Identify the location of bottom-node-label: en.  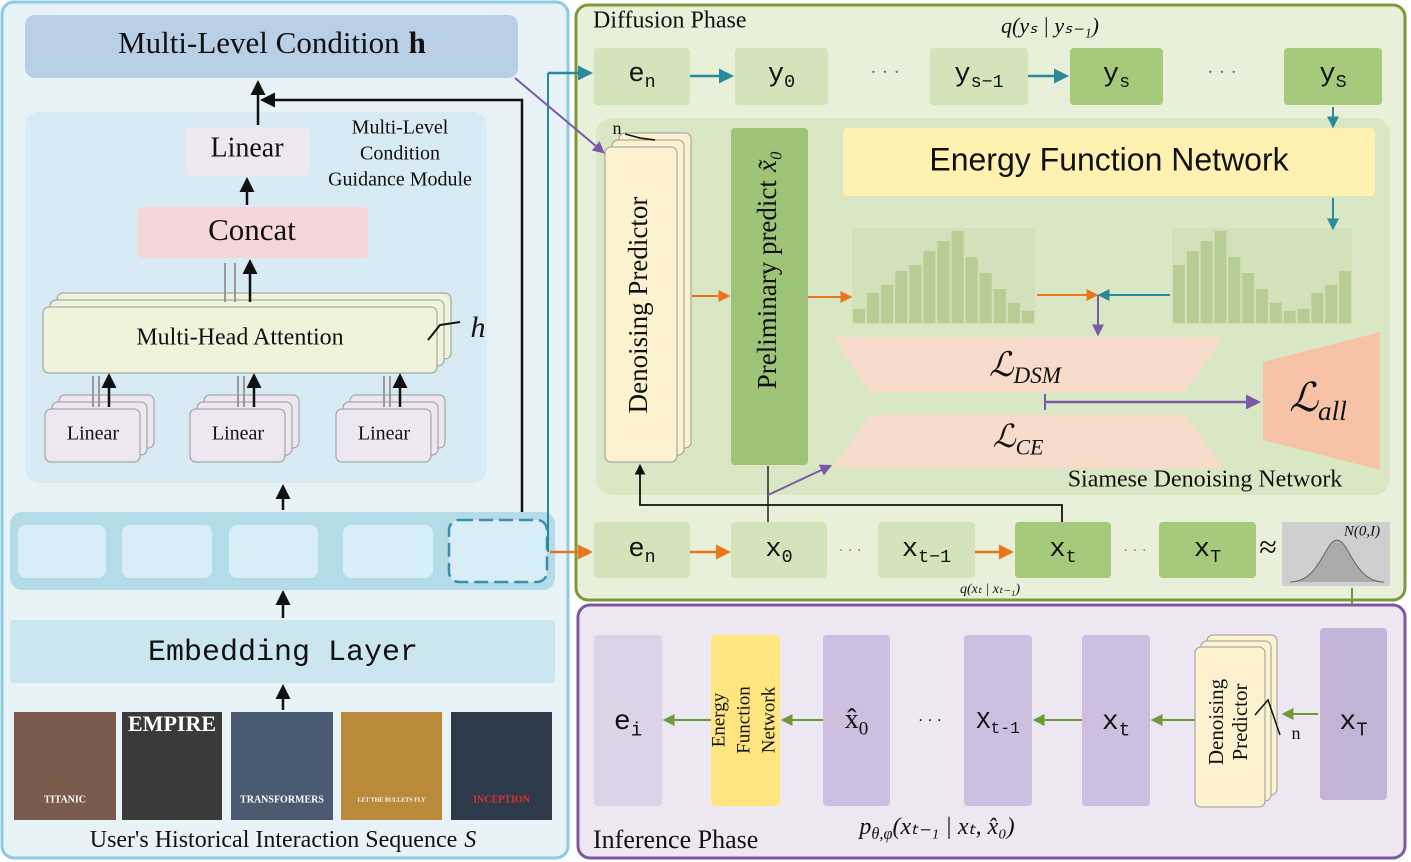
(641, 551).